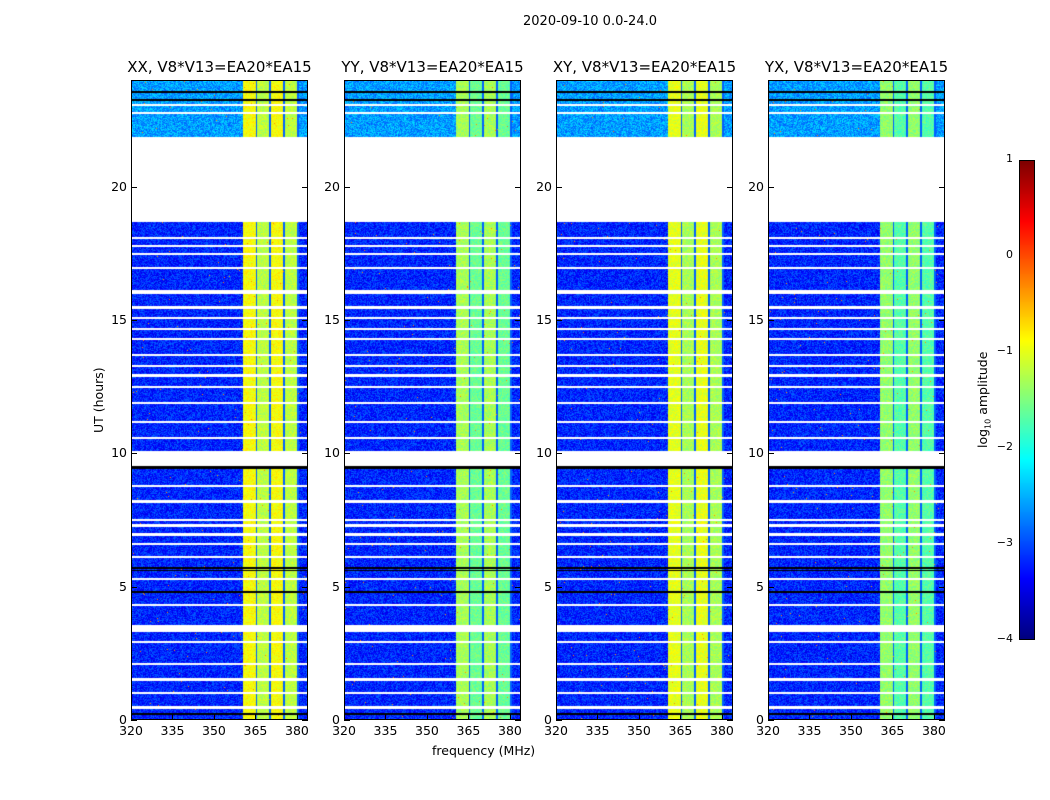  What do you see at coordinates (432, 67) in the screenshot?
I see `panel-title: YY, V8*V13=EA20*EA15` at bounding box center [432, 67].